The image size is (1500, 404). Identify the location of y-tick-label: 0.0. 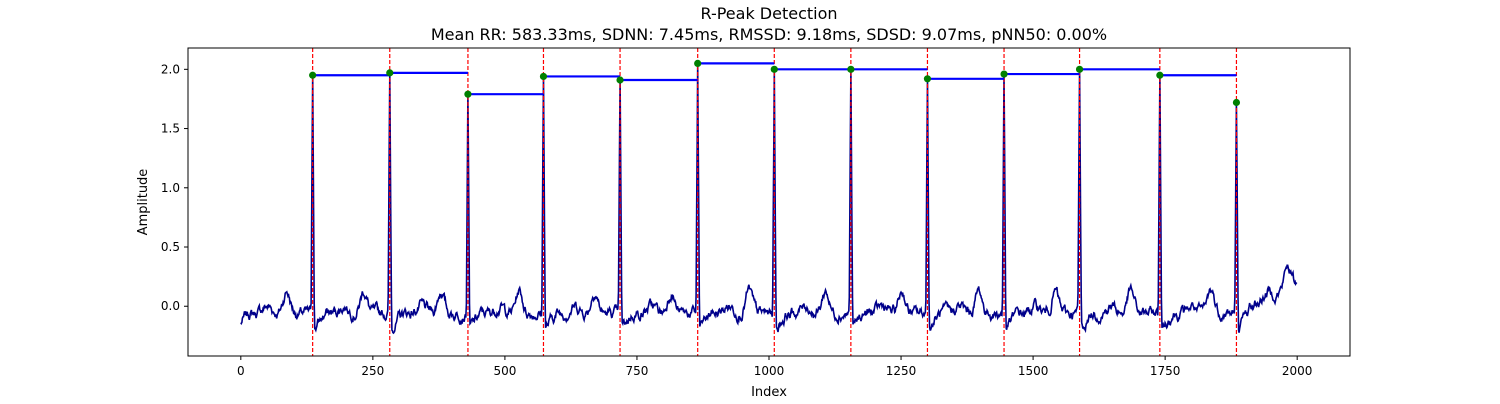
(170, 306).